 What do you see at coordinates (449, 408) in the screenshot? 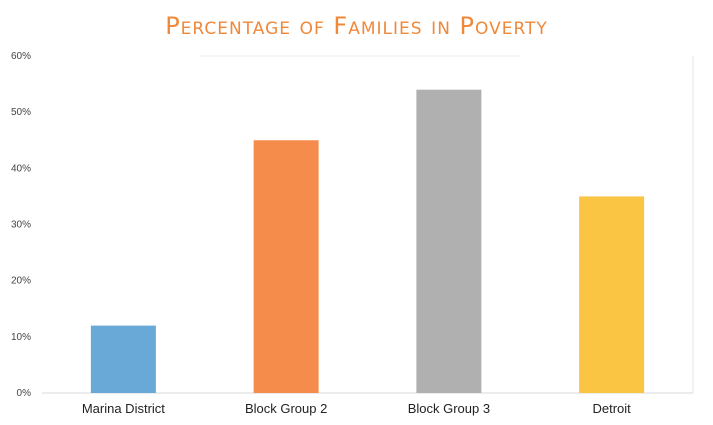
I see `x-category-label: Block Group 3` at bounding box center [449, 408].